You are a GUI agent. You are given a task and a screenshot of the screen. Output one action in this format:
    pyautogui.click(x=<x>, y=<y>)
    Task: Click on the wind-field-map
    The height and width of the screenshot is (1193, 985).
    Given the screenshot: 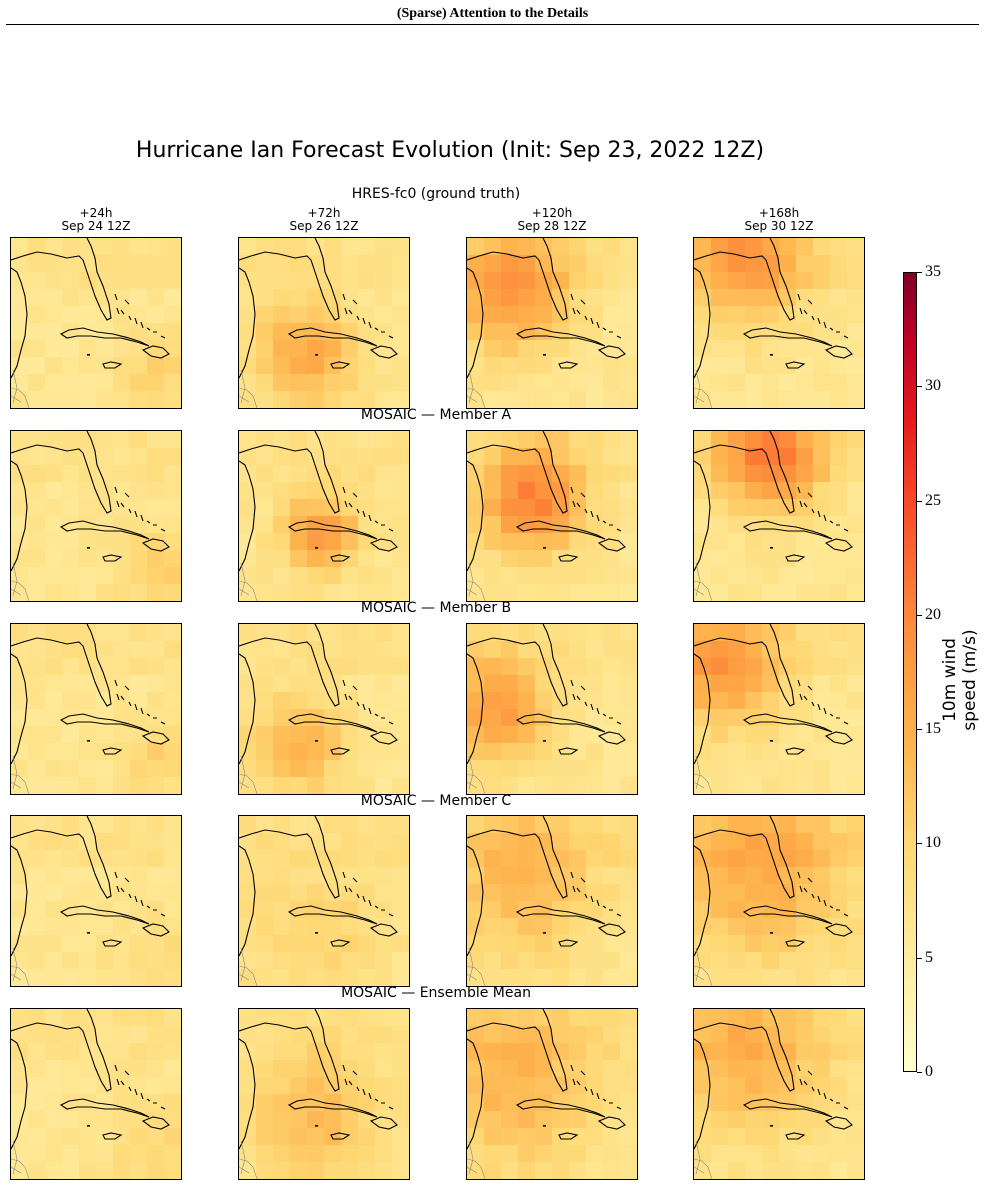 What is the action you would take?
    pyautogui.click(x=552, y=516)
    